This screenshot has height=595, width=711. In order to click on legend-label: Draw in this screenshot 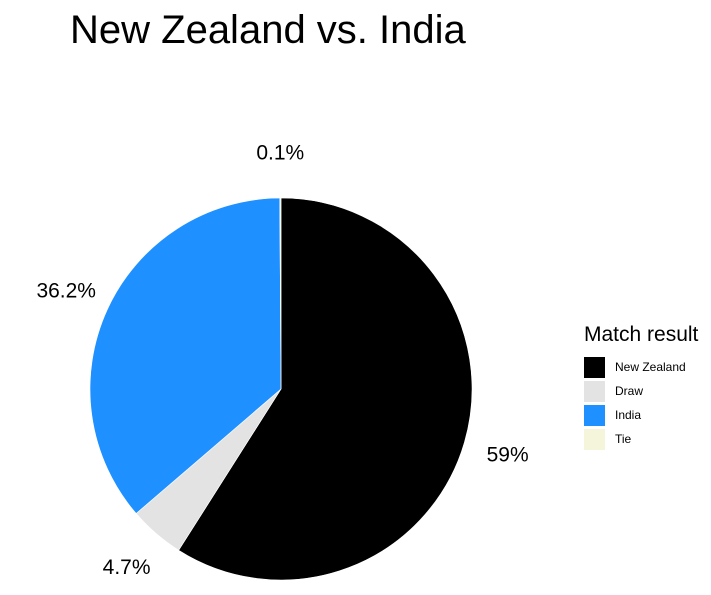, I will do `click(629, 391)`.